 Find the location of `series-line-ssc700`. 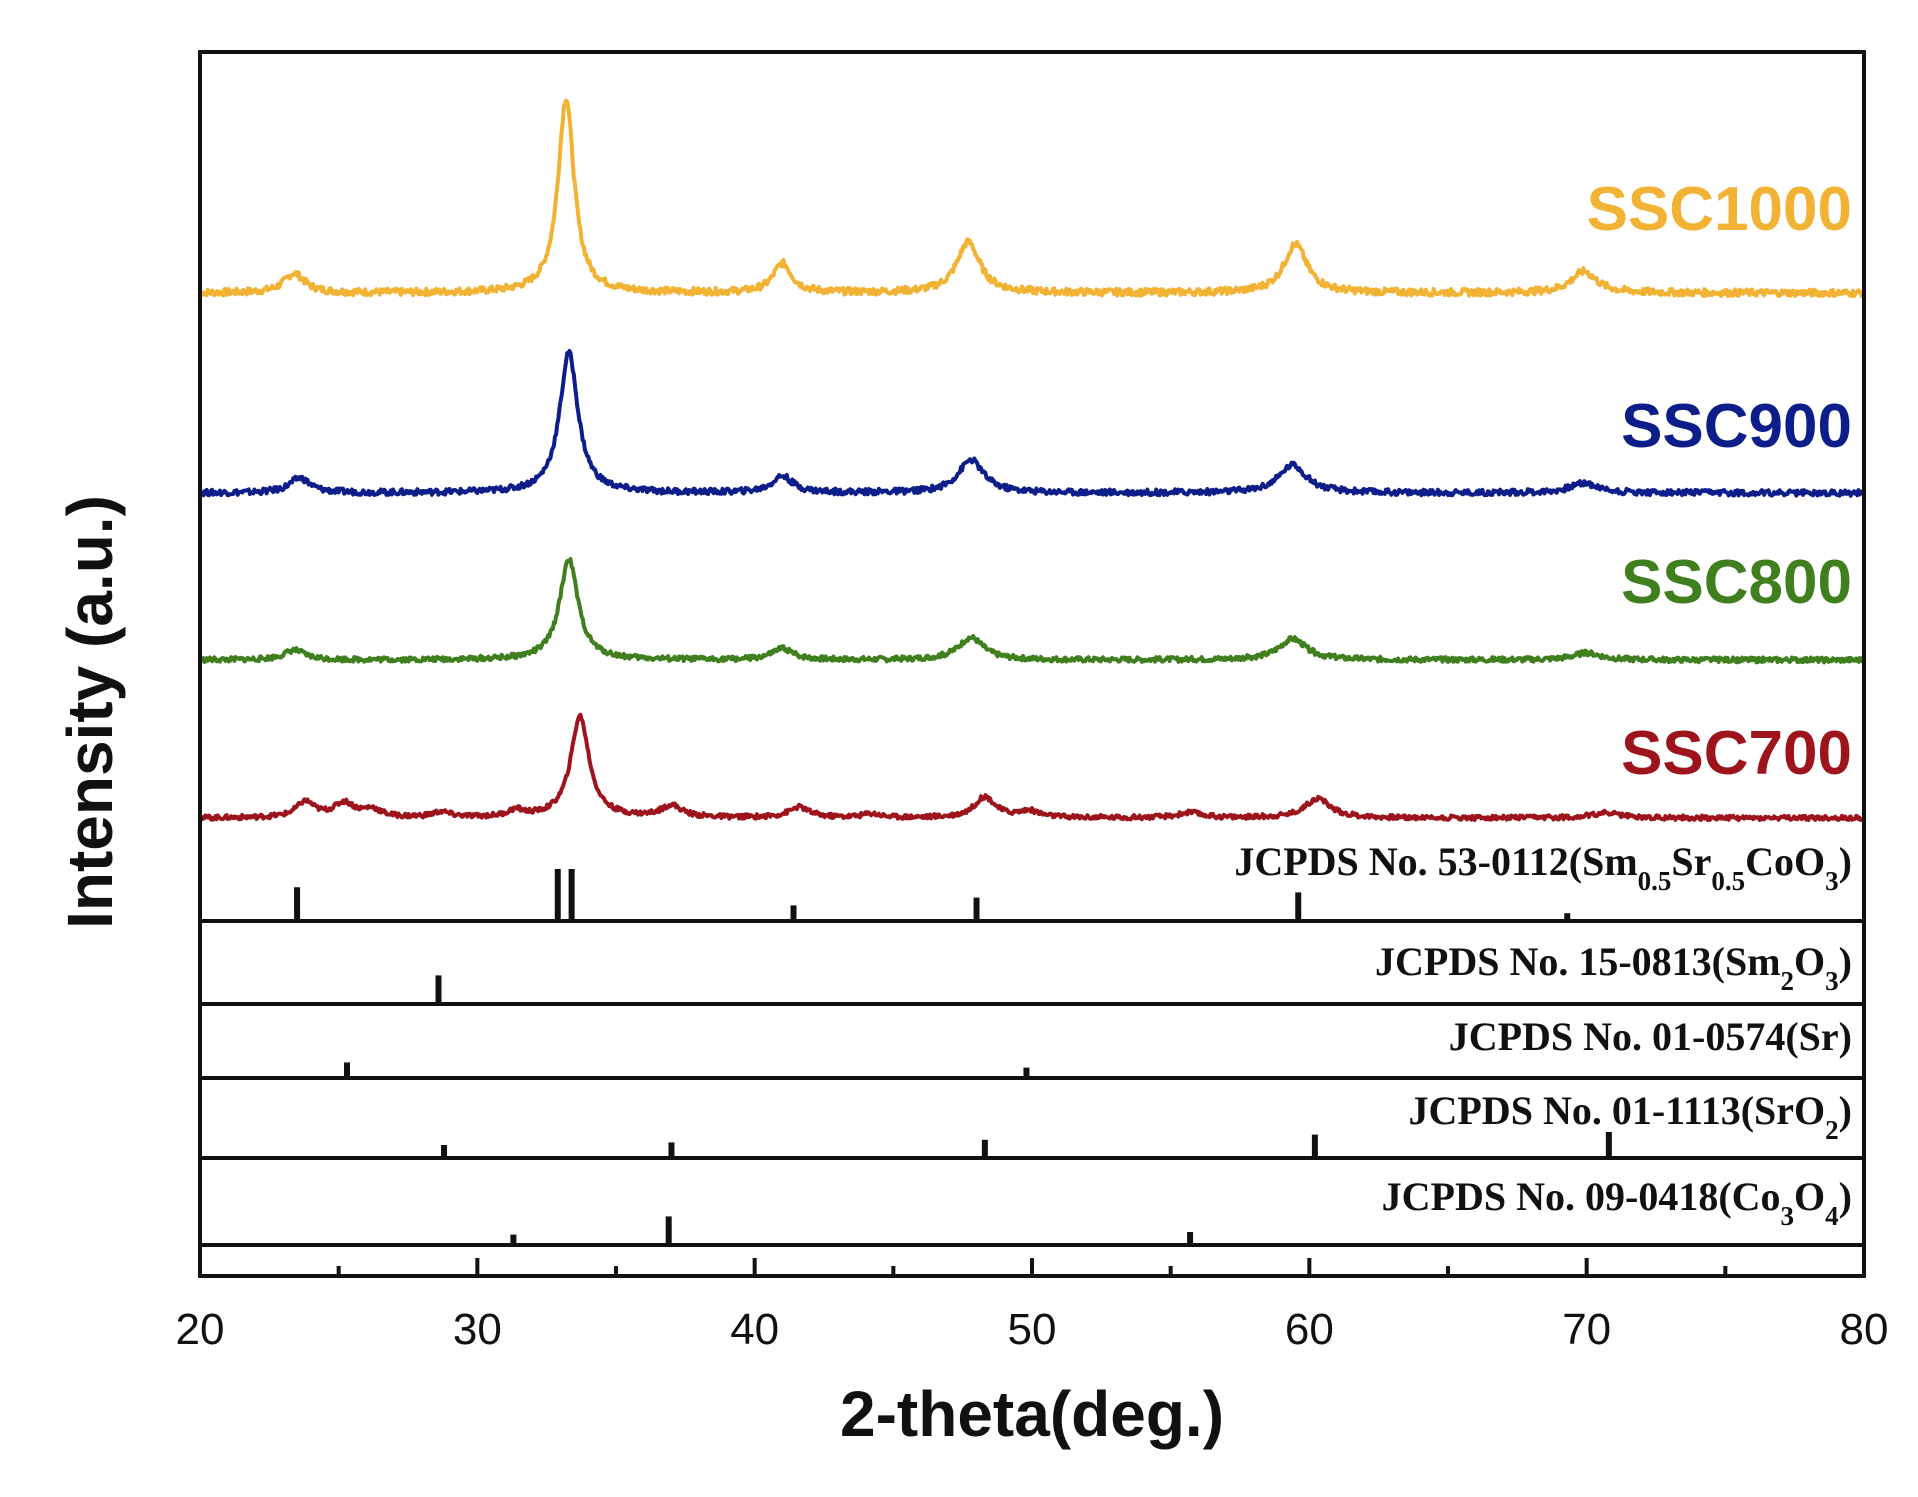

series-line-ssc700 is located at coordinates (1032, 767).